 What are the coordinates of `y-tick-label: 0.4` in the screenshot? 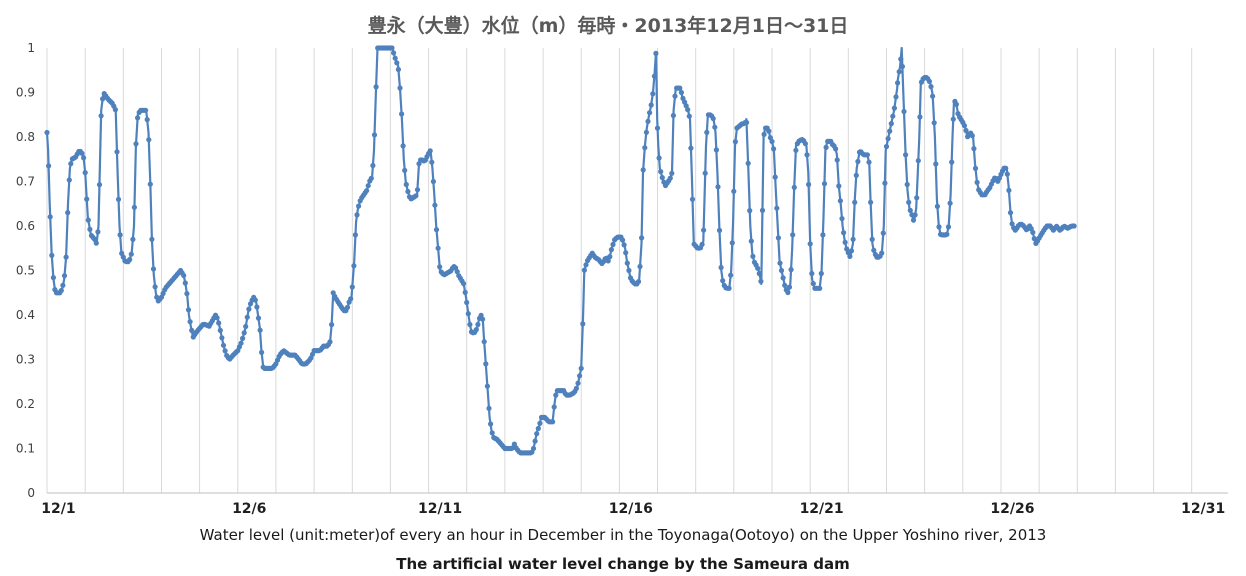 It's located at (25, 315).